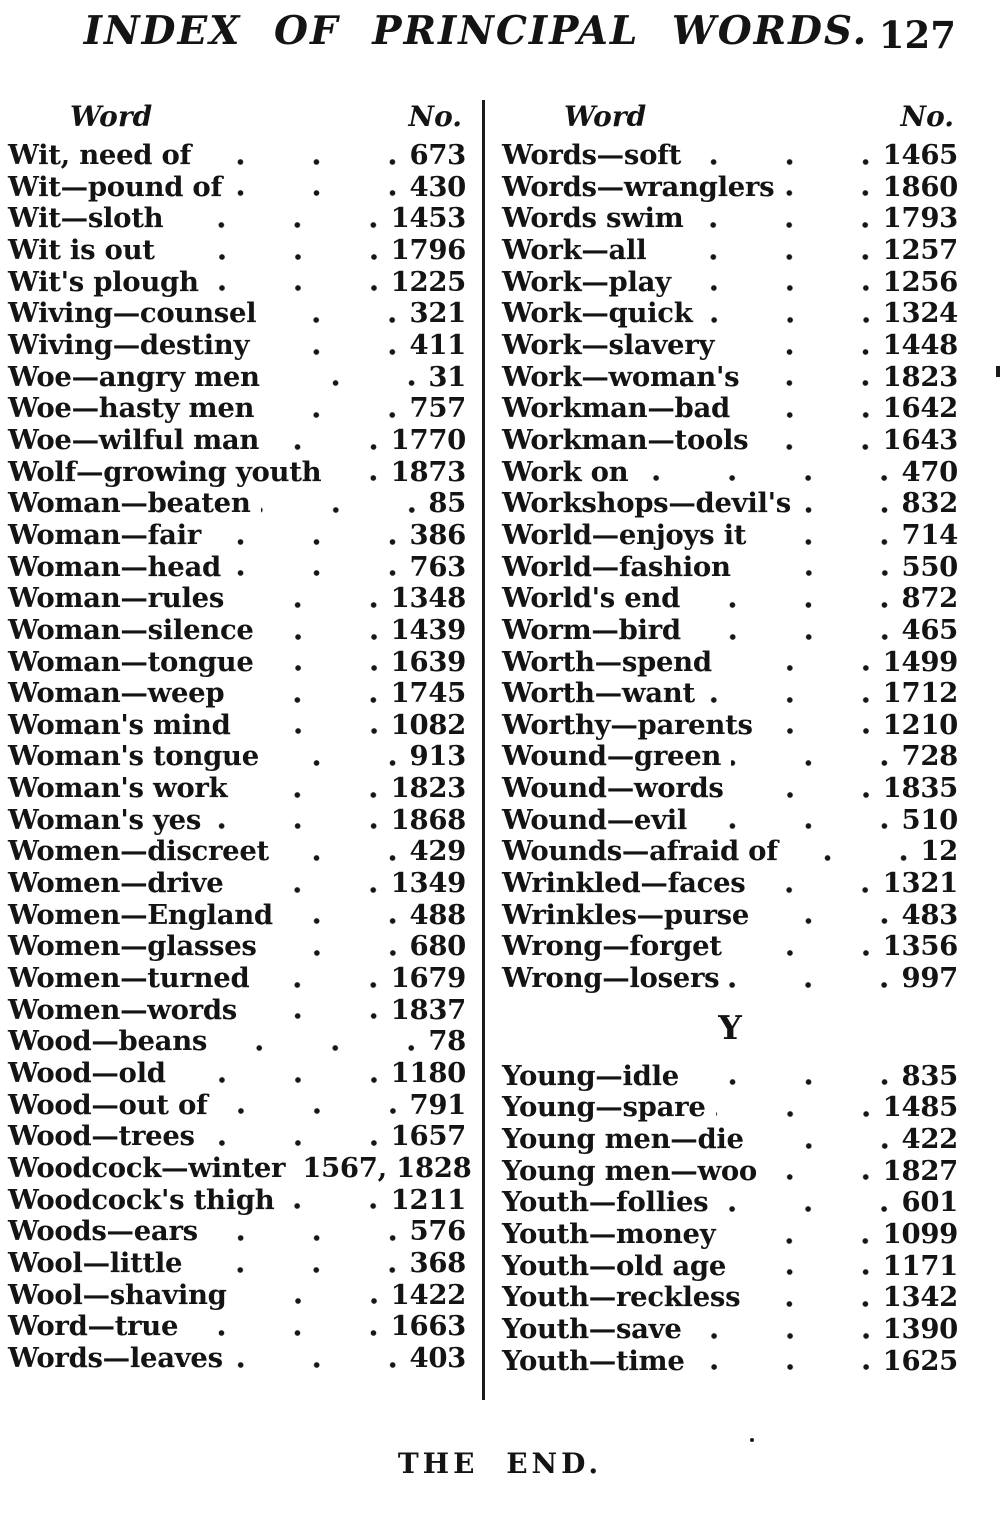 The height and width of the screenshot is (1521, 1000). What do you see at coordinates (428, 883) in the screenshot?
I see `entry-number: 1349` at bounding box center [428, 883].